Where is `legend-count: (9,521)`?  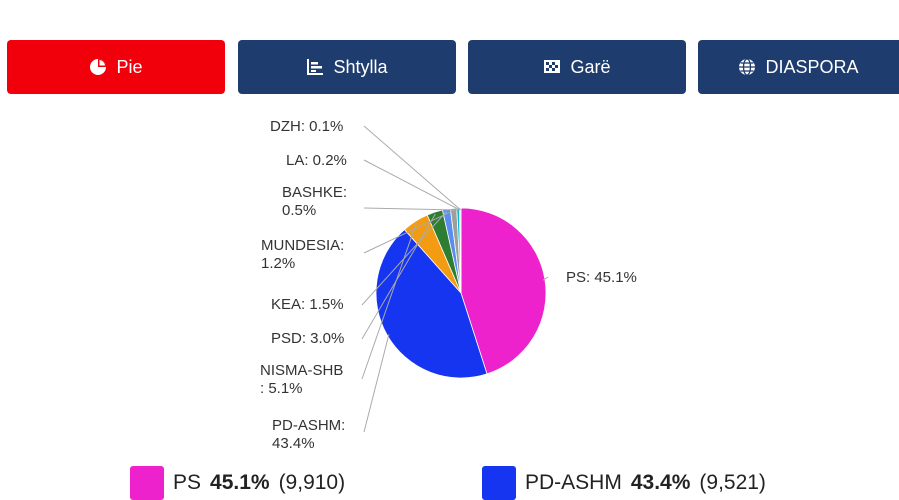
legend-count: (9,521) is located at coordinates (732, 482).